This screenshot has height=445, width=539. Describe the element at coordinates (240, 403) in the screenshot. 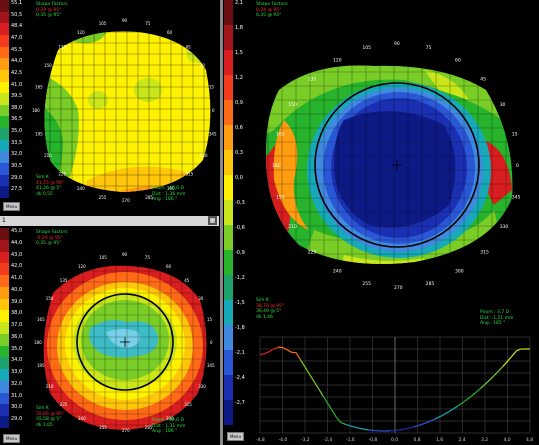

I see `scale-label: -2,7` at that location.